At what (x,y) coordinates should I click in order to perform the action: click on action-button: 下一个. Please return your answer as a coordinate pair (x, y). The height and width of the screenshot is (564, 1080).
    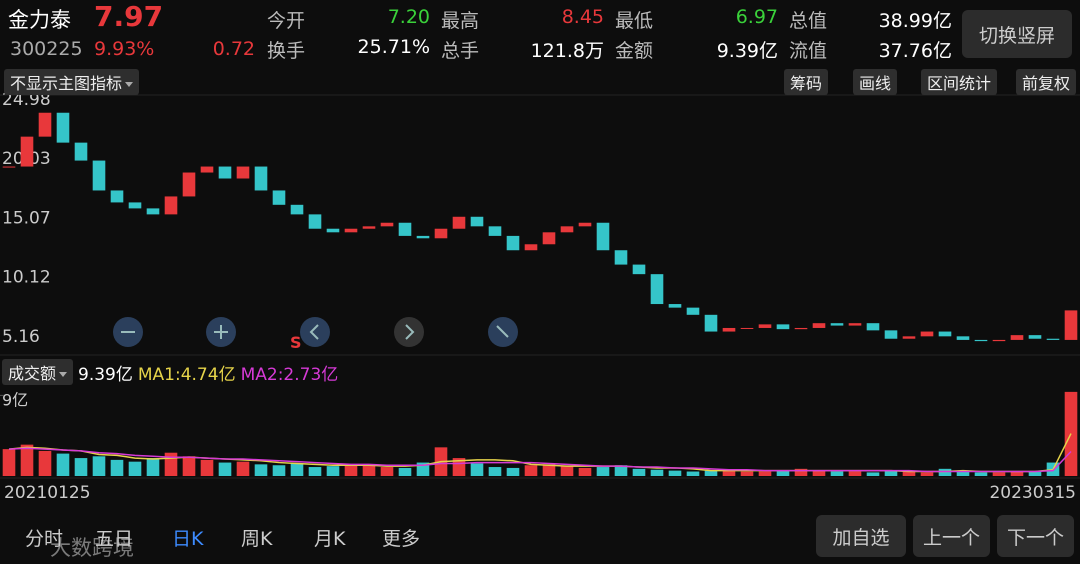
    Looking at the image, I should click on (1035, 536).